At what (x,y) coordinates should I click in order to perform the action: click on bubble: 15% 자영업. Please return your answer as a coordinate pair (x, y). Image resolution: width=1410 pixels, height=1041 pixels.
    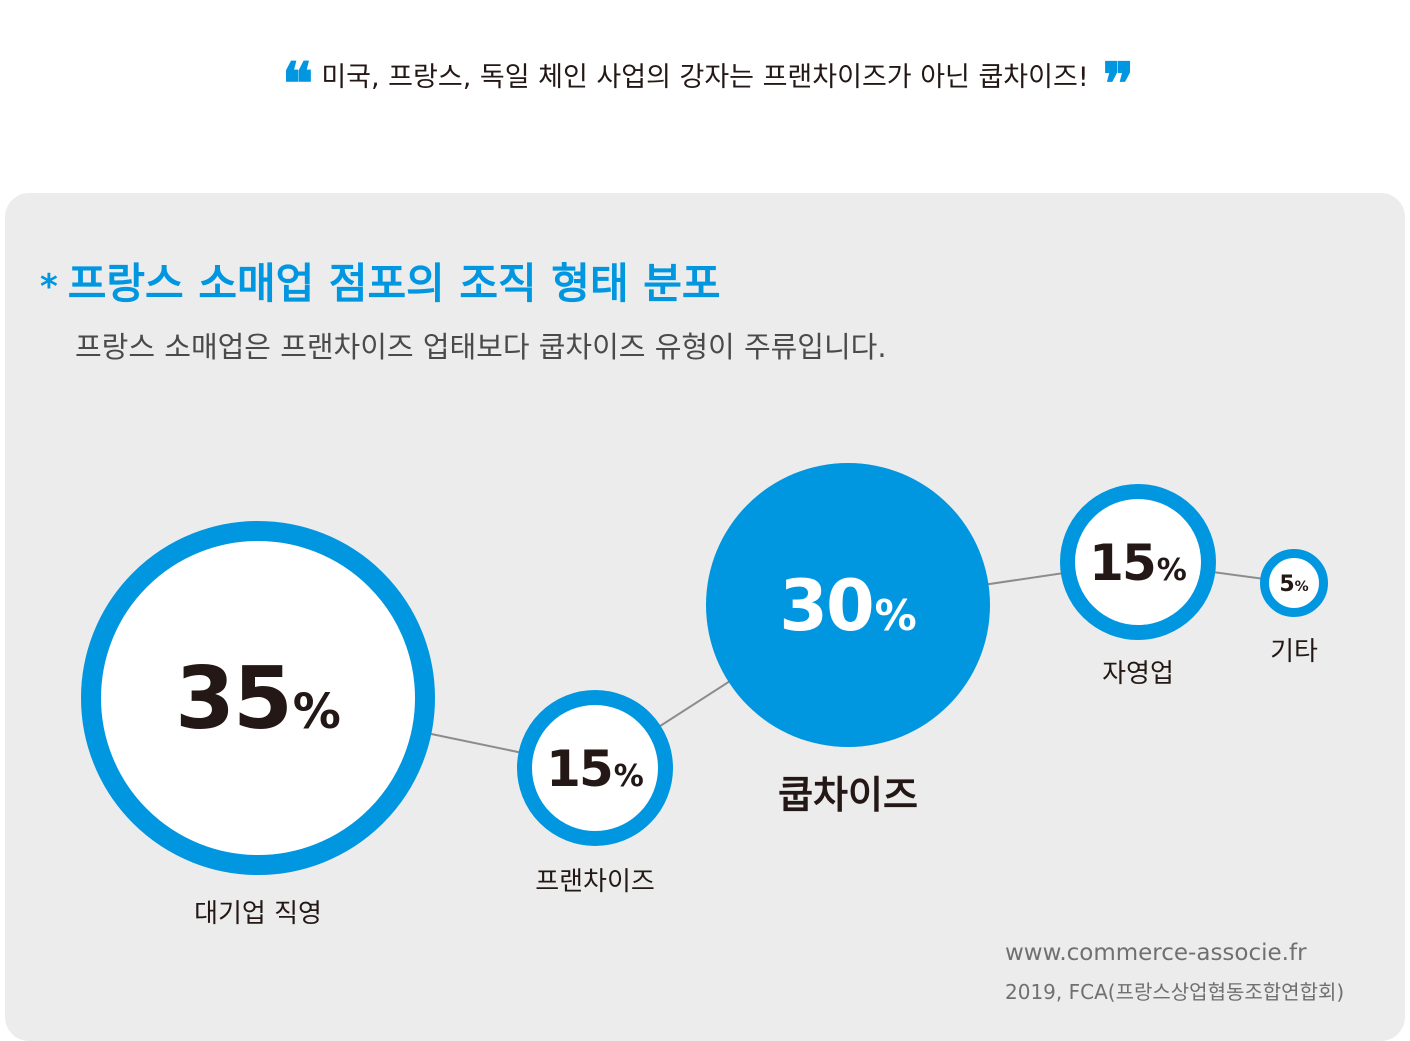
    Looking at the image, I should click on (1138, 586).